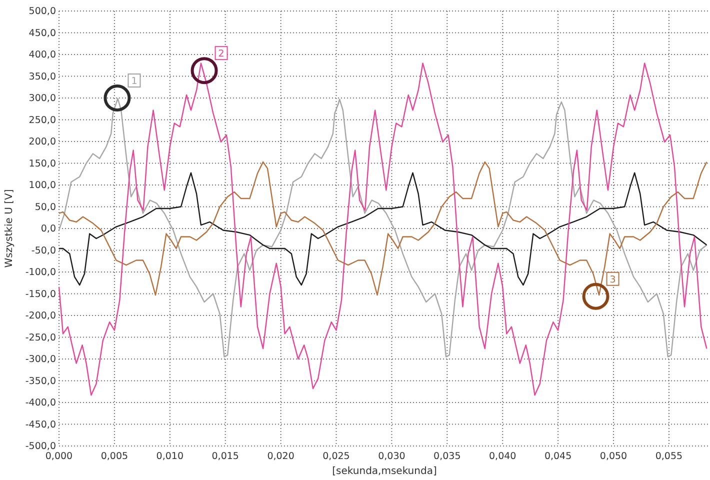 This screenshot has height=480, width=710. Describe the element at coordinates (502, 456) in the screenshot. I see `x-tick-label: 0,040` at that location.